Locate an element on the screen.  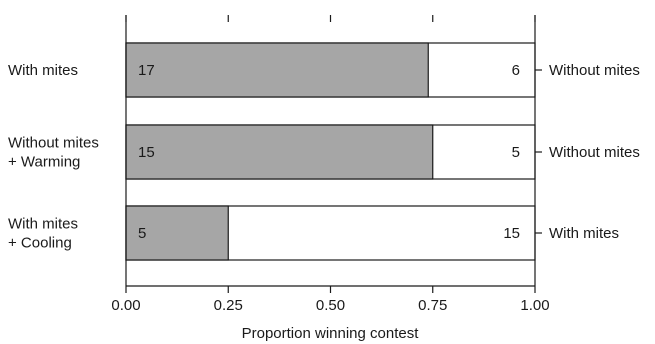
bar-count-right: 6 is located at coordinates (516, 70).